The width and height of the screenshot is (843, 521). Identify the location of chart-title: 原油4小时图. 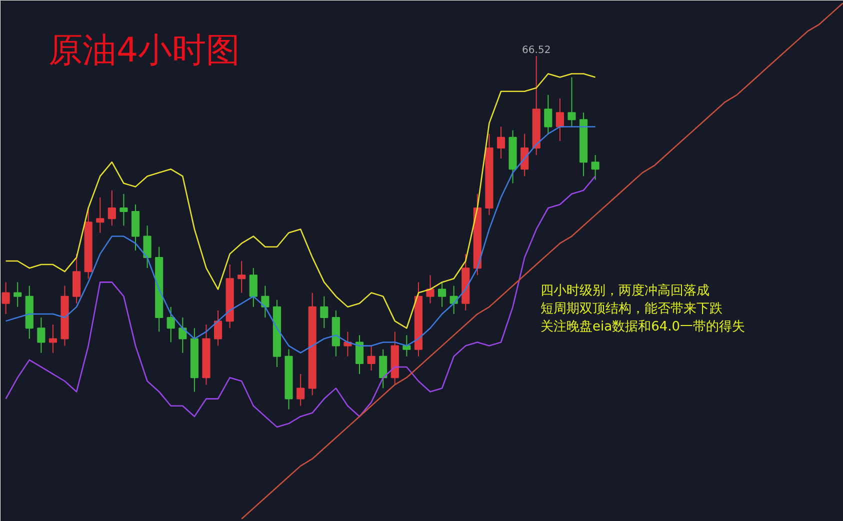
(144, 50).